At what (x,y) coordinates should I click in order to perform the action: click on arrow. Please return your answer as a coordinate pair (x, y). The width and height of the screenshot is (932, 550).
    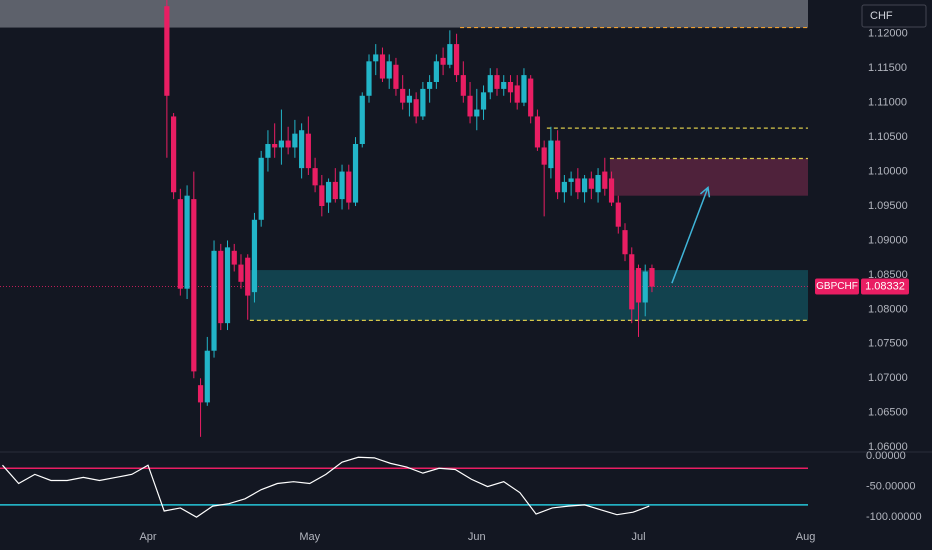
    Looking at the image, I should click on (690, 235).